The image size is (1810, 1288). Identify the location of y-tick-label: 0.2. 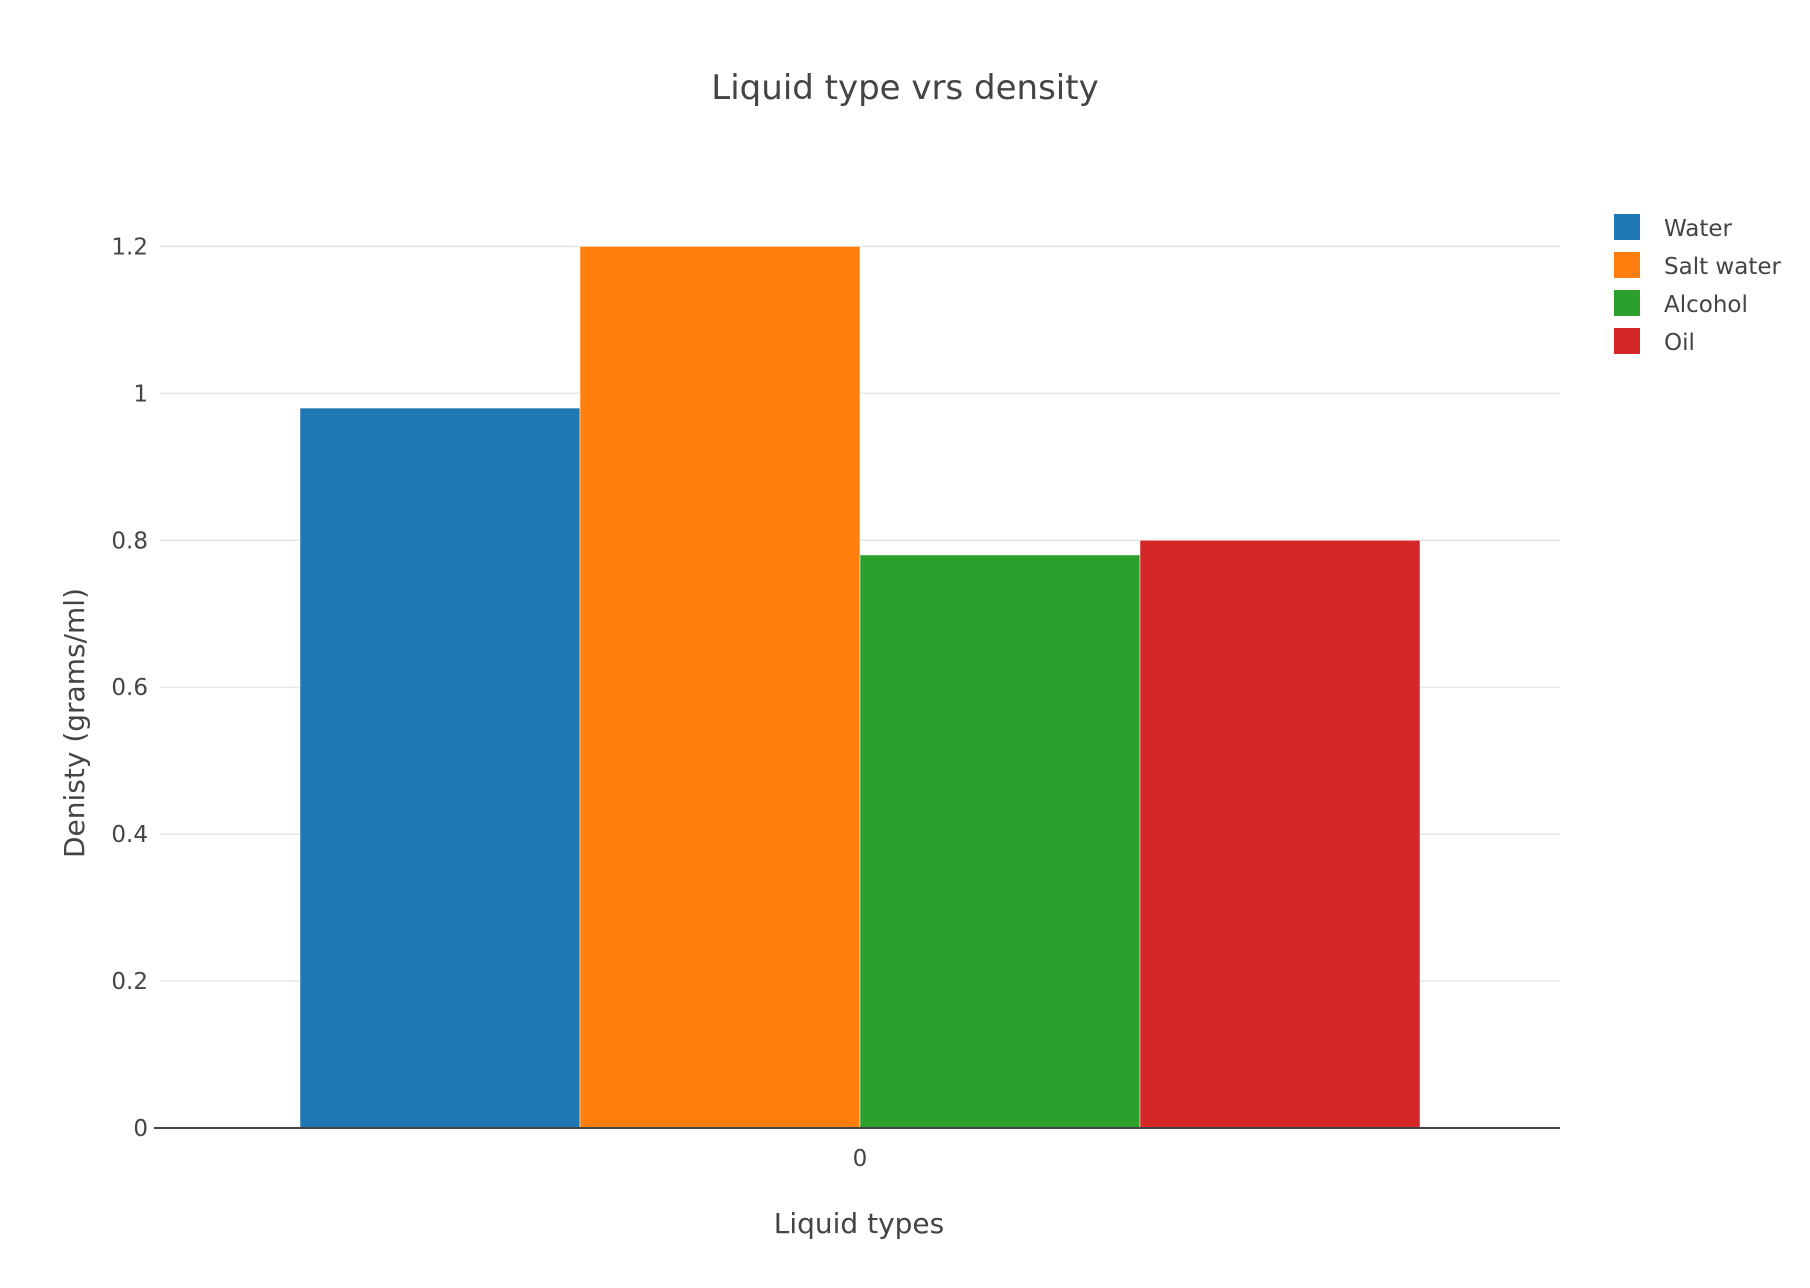
(129, 982).